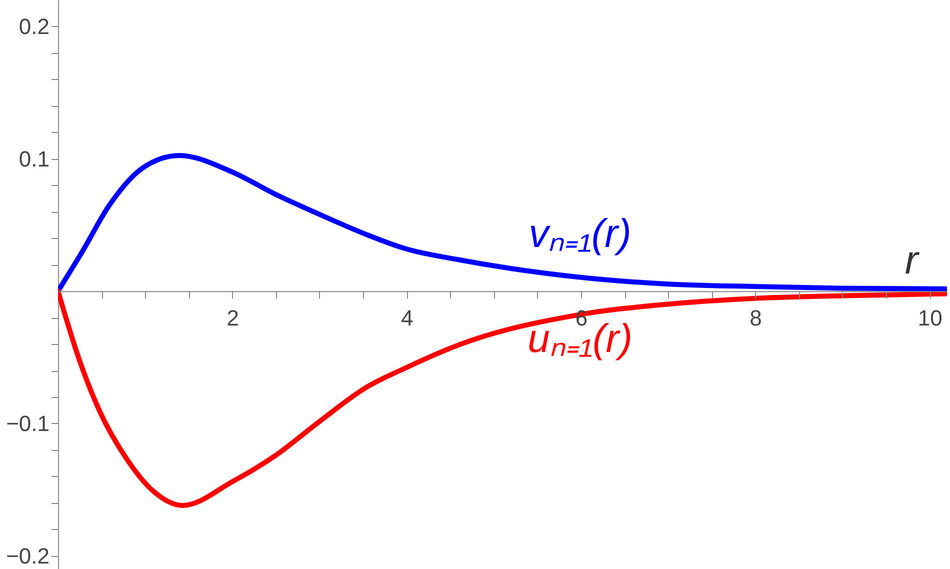 This screenshot has width=950, height=569. What do you see at coordinates (580, 234) in the screenshot?
I see `annotation: vₙ₌₁(r)` at bounding box center [580, 234].